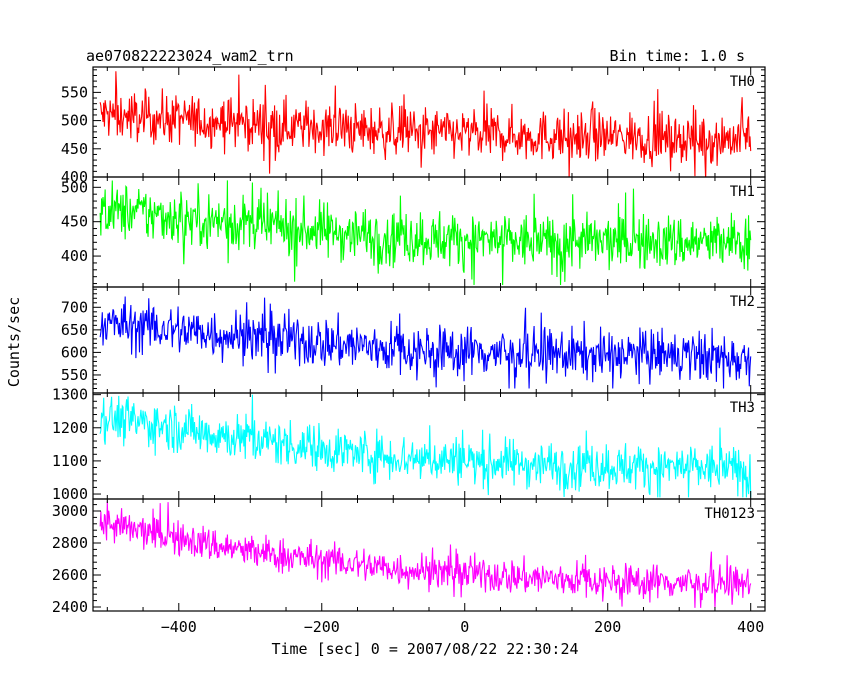  What do you see at coordinates (425, 232) in the screenshot?
I see `series-line-th1` at bounding box center [425, 232].